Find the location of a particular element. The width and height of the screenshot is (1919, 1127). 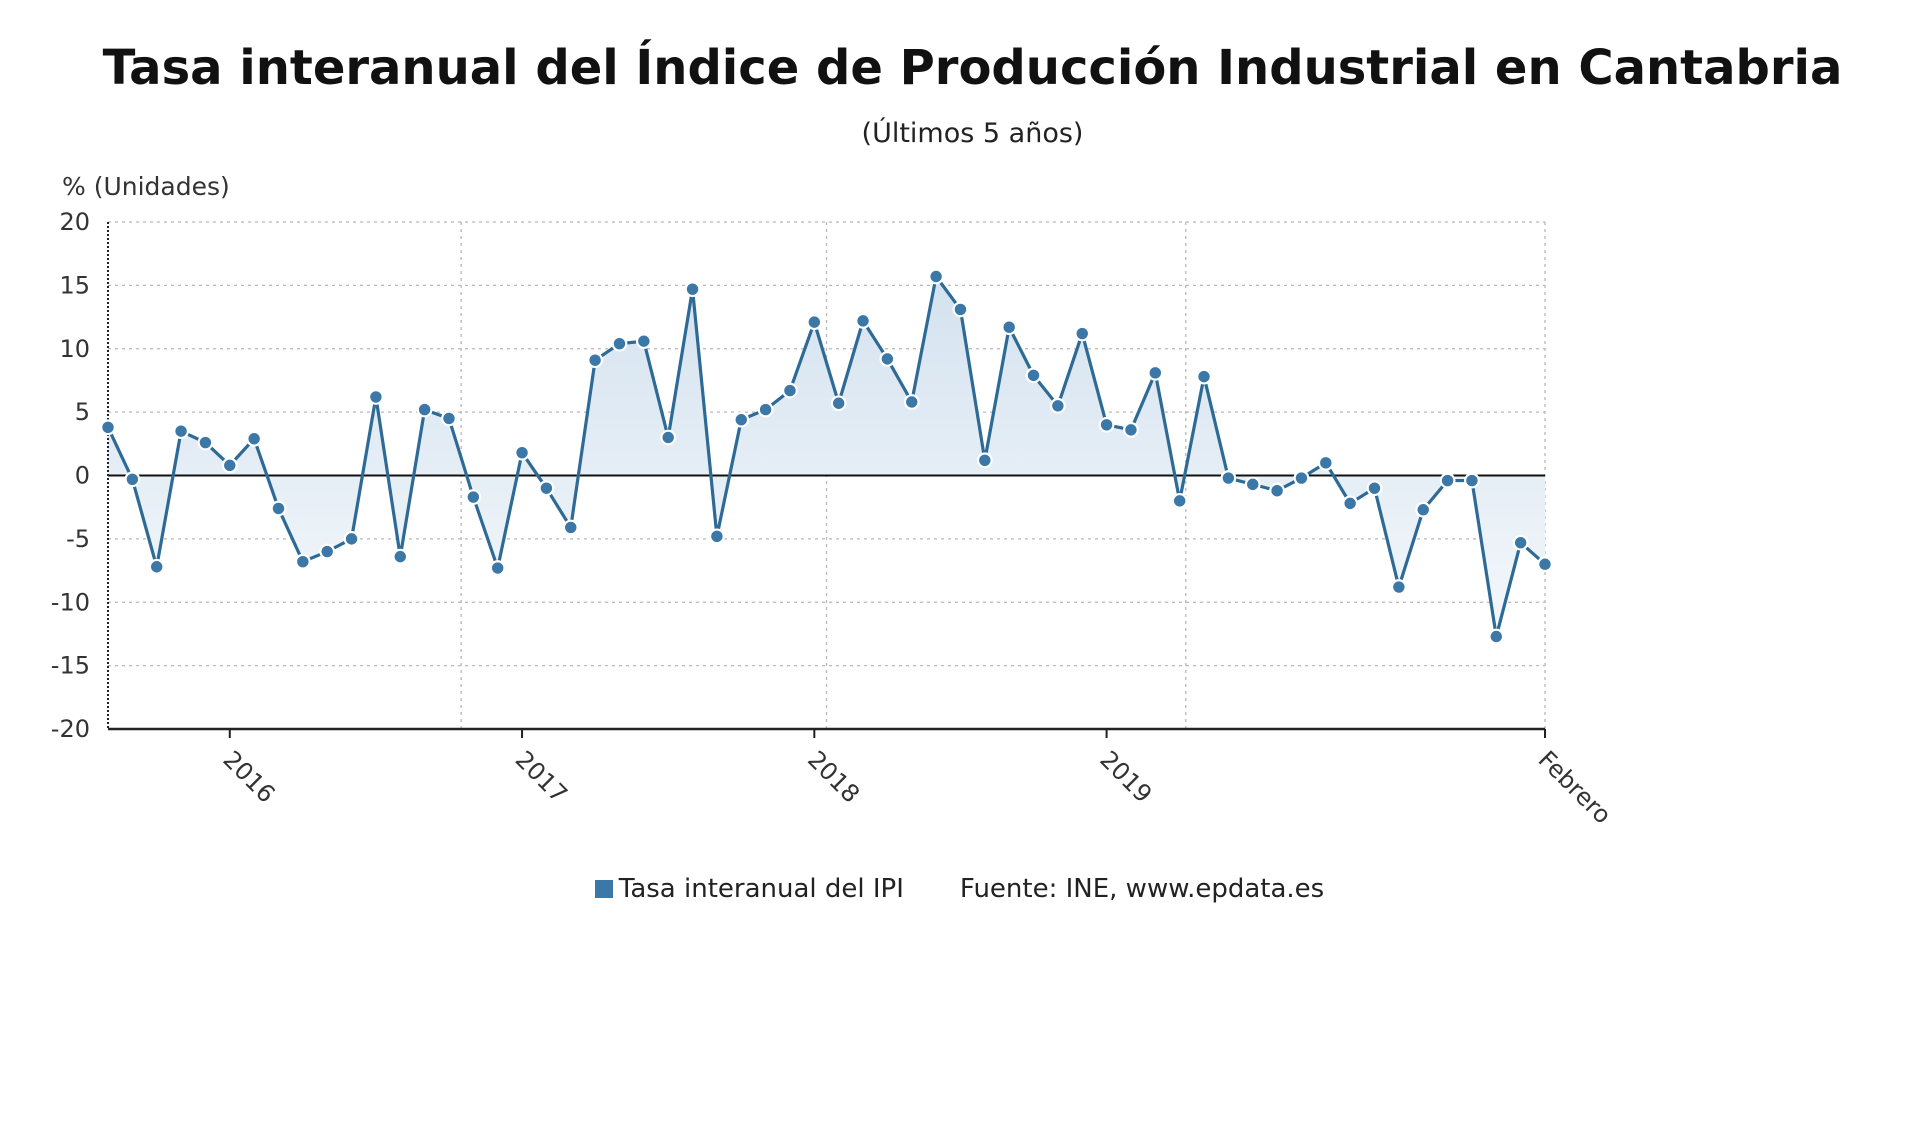

x-tick-label: 2019 is located at coordinates (1125, 776).